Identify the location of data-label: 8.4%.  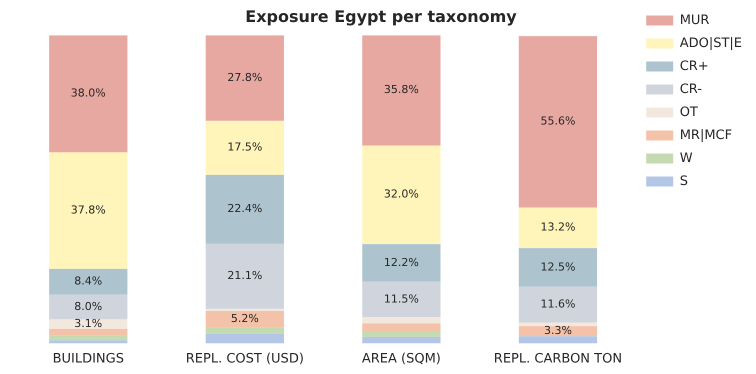
(88, 281).